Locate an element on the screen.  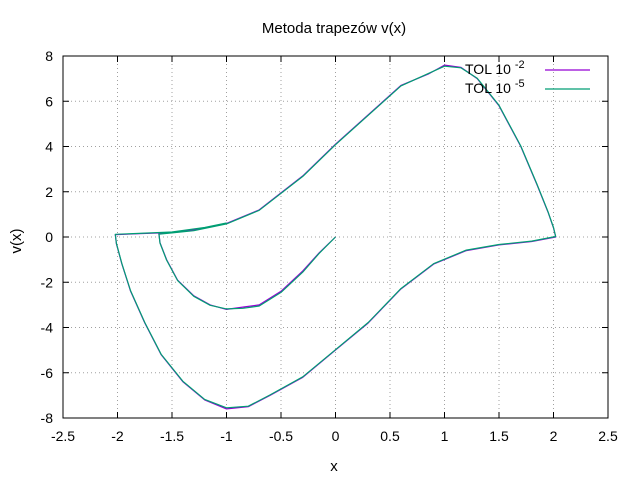
y-tick-label: 6 is located at coordinates (49, 101).